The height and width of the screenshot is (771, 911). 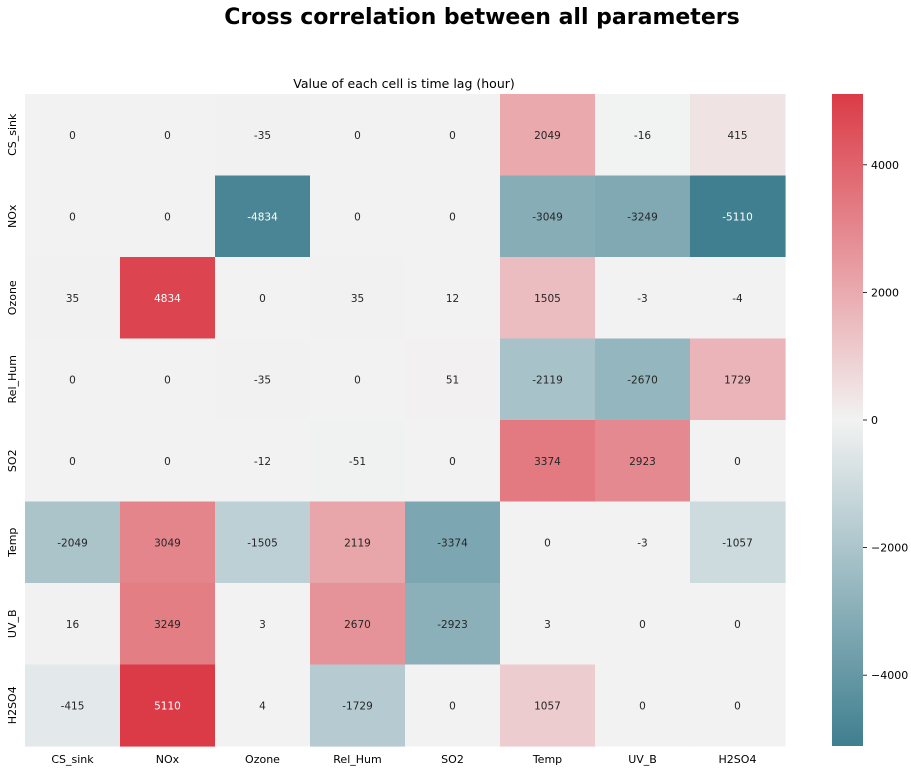 What do you see at coordinates (72, 759) in the screenshot?
I see `x-tick-label: CS_sink` at bounding box center [72, 759].